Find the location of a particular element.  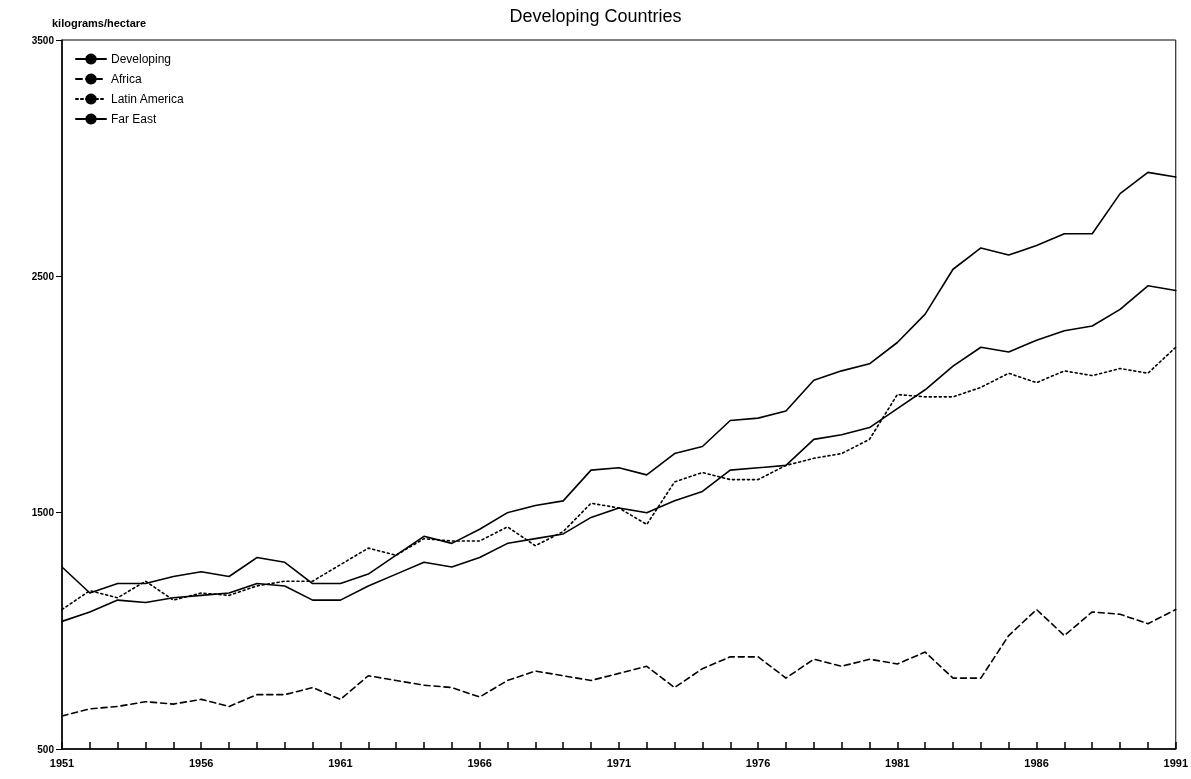

x-tick-label: 1951 is located at coordinates (62, 762).